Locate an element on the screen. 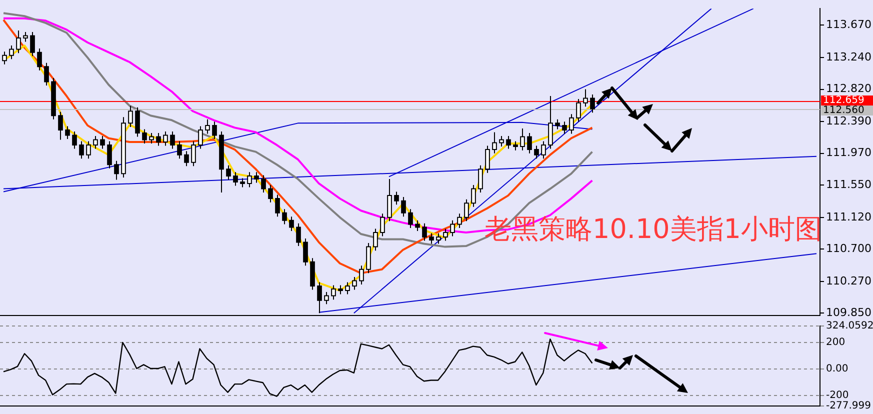 This screenshot has width=873, height=414. ref-line-label: 112.659 is located at coordinates (843, 100).